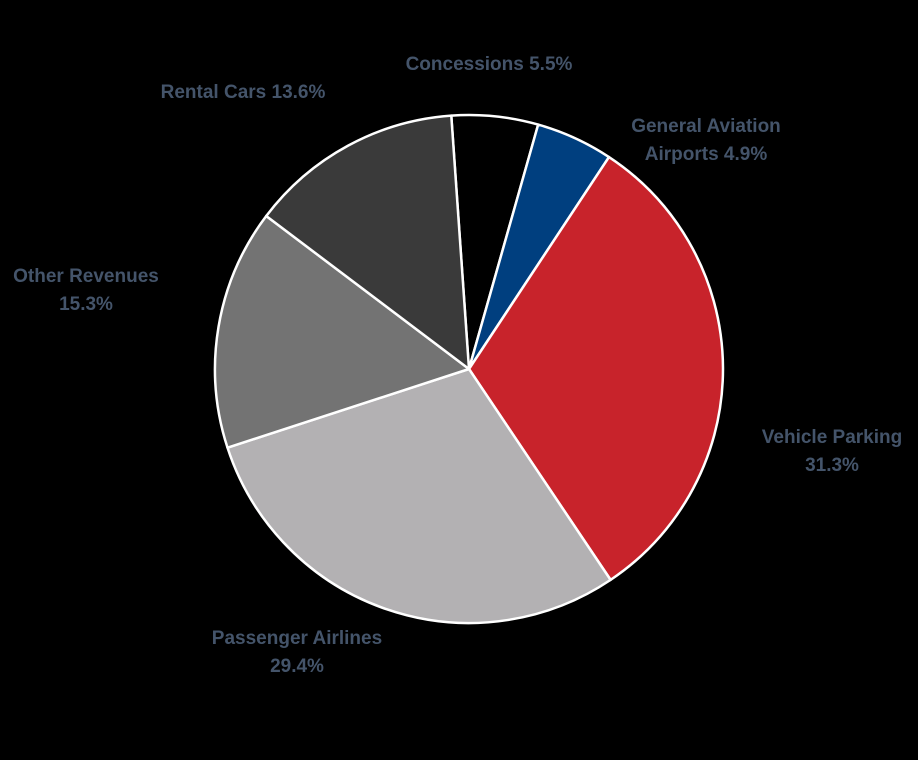  I want to click on pie-slice-rental-cars, so click(368, 242).